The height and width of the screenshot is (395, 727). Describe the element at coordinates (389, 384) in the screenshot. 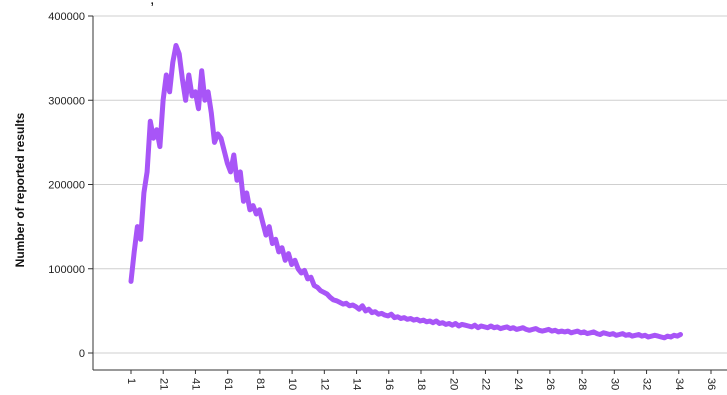

I see `xtick-label-8: 16` at that location.